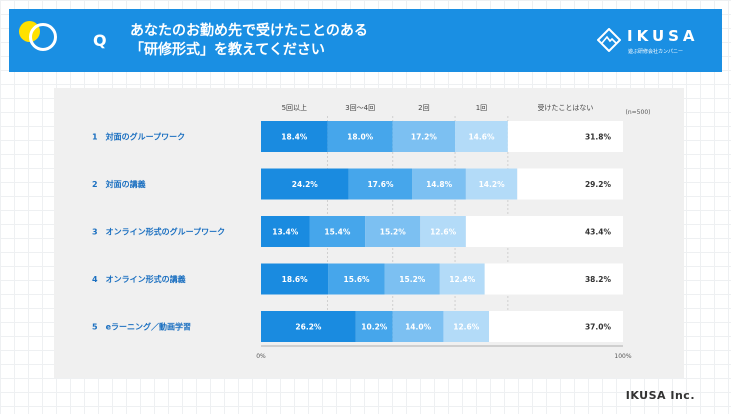 The image size is (731, 414). I want to click on data-label-4-1: 10.2%, so click(374, 327).